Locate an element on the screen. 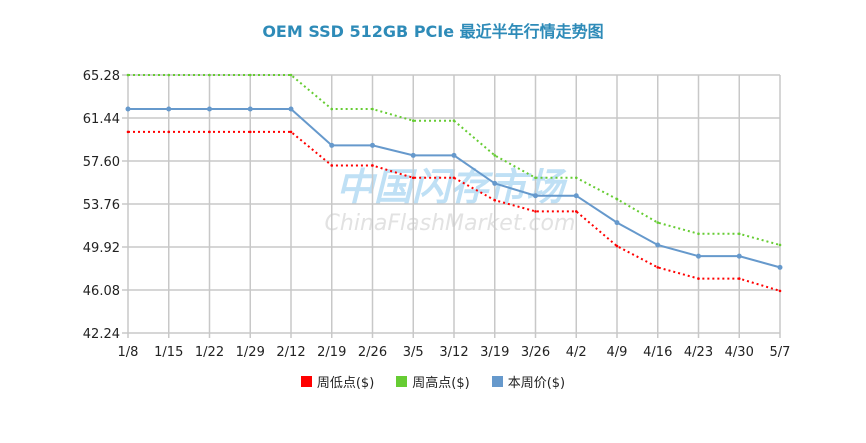 This screenshot has width=866, height=443. watermark-cn: 中国闪存市场 is located at coordinates (452, 187).